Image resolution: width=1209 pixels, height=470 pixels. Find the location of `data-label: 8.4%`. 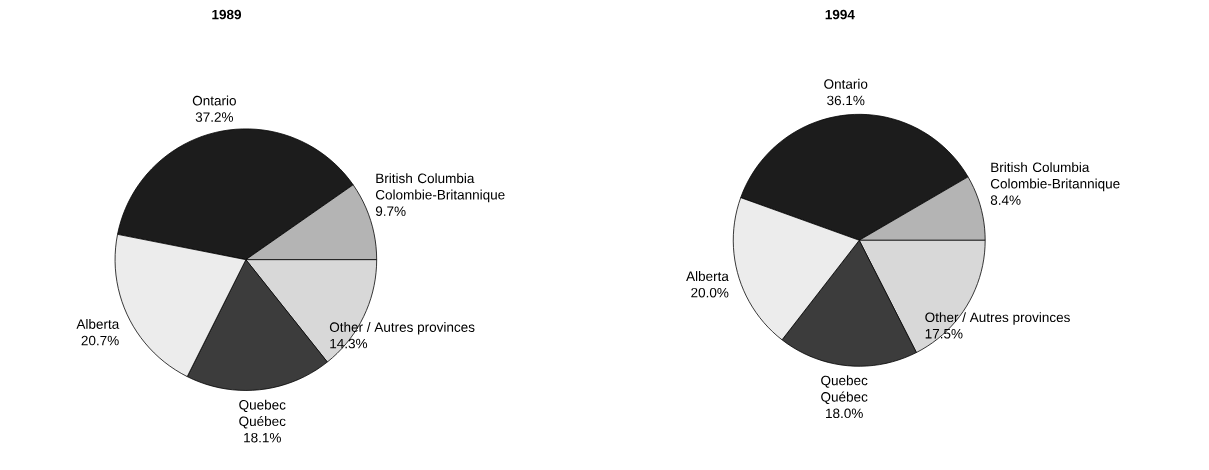

data-label: 8.4% is located at coordinates (1005, 200).